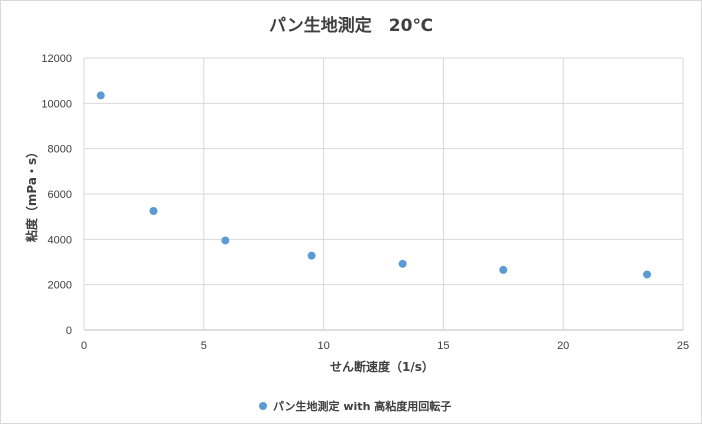 The width and height of the screenshot is (702, 424). What do you see at coordinates (31, 194) in the screenshot?
I see `y-axis-title: 粘度（mPa・s）` at bounding box center [31, 194].